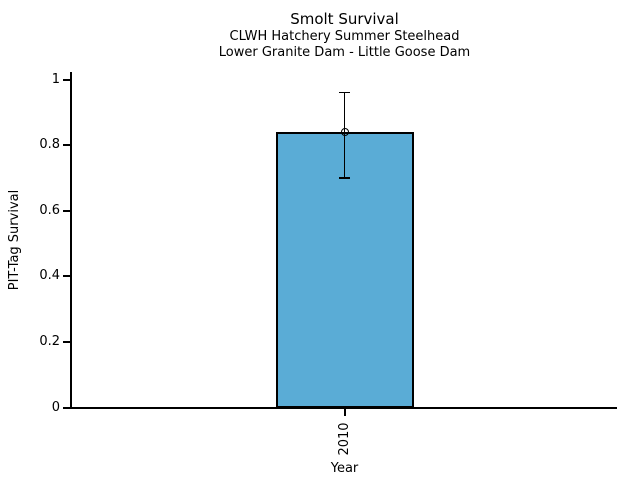  I want to click on y-tick-label: 0.8, so click(49, 145).